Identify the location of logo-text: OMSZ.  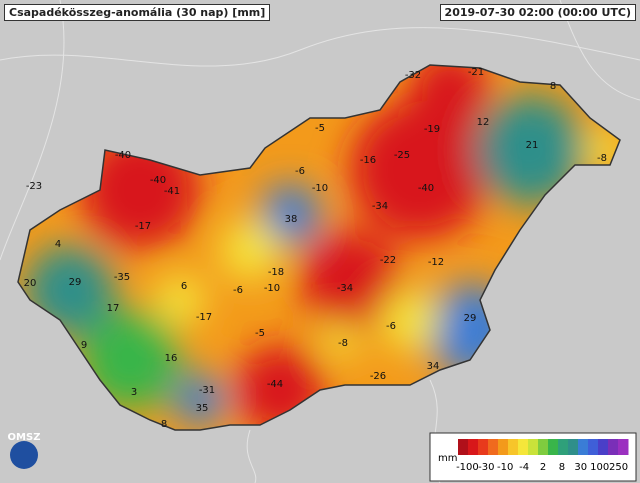
(24, 437).